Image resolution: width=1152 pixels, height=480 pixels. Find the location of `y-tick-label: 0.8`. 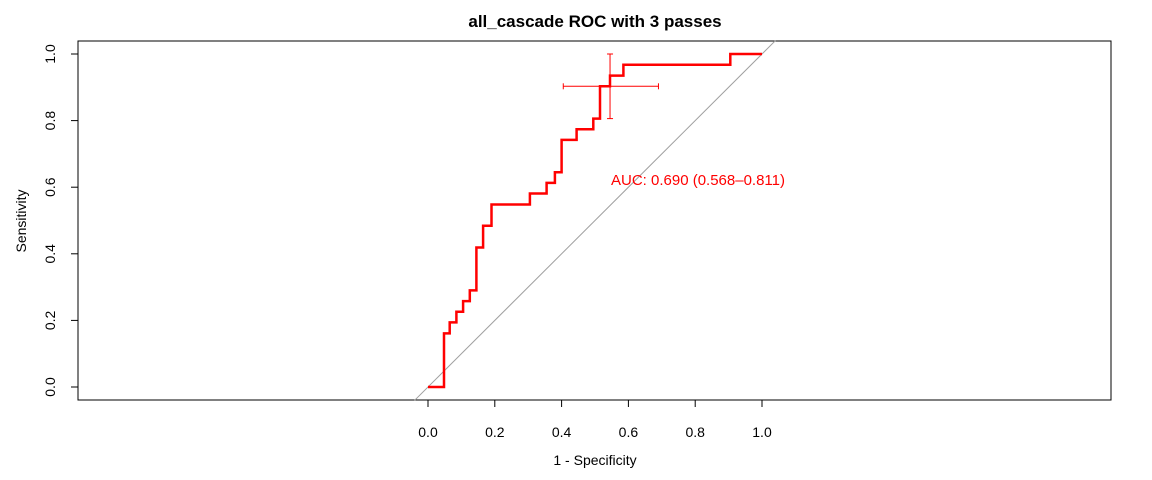

y-tick-label: 0.8 is located at coordinates (50, 121).